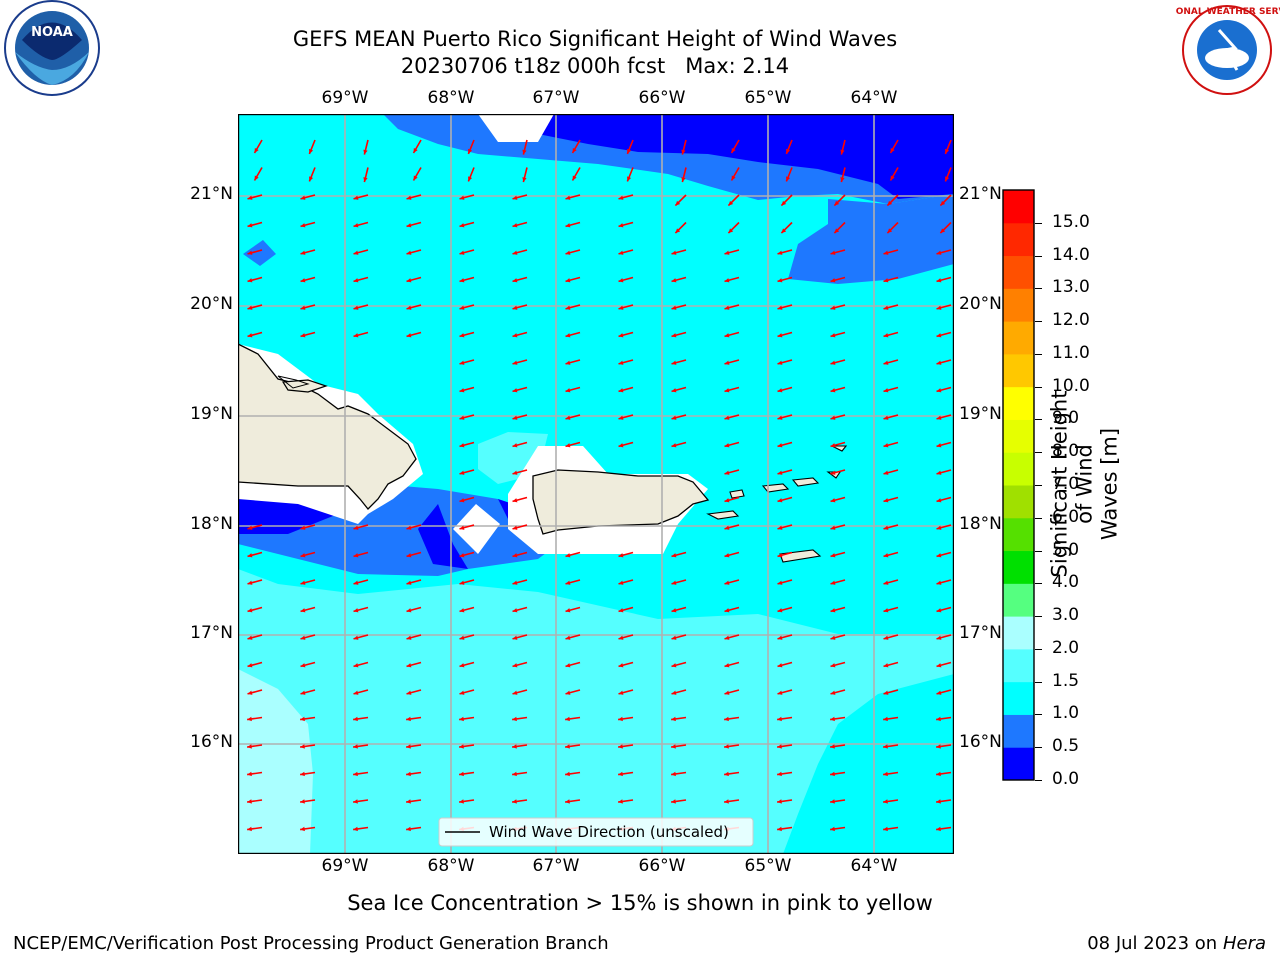 This screenshot has height=960, width=1280. What do you see at coordinates (1072, 484) in the screenshot?
I see `colorbar-label-line1: Significant Height of Wind` at bounding box center [1072, 484].